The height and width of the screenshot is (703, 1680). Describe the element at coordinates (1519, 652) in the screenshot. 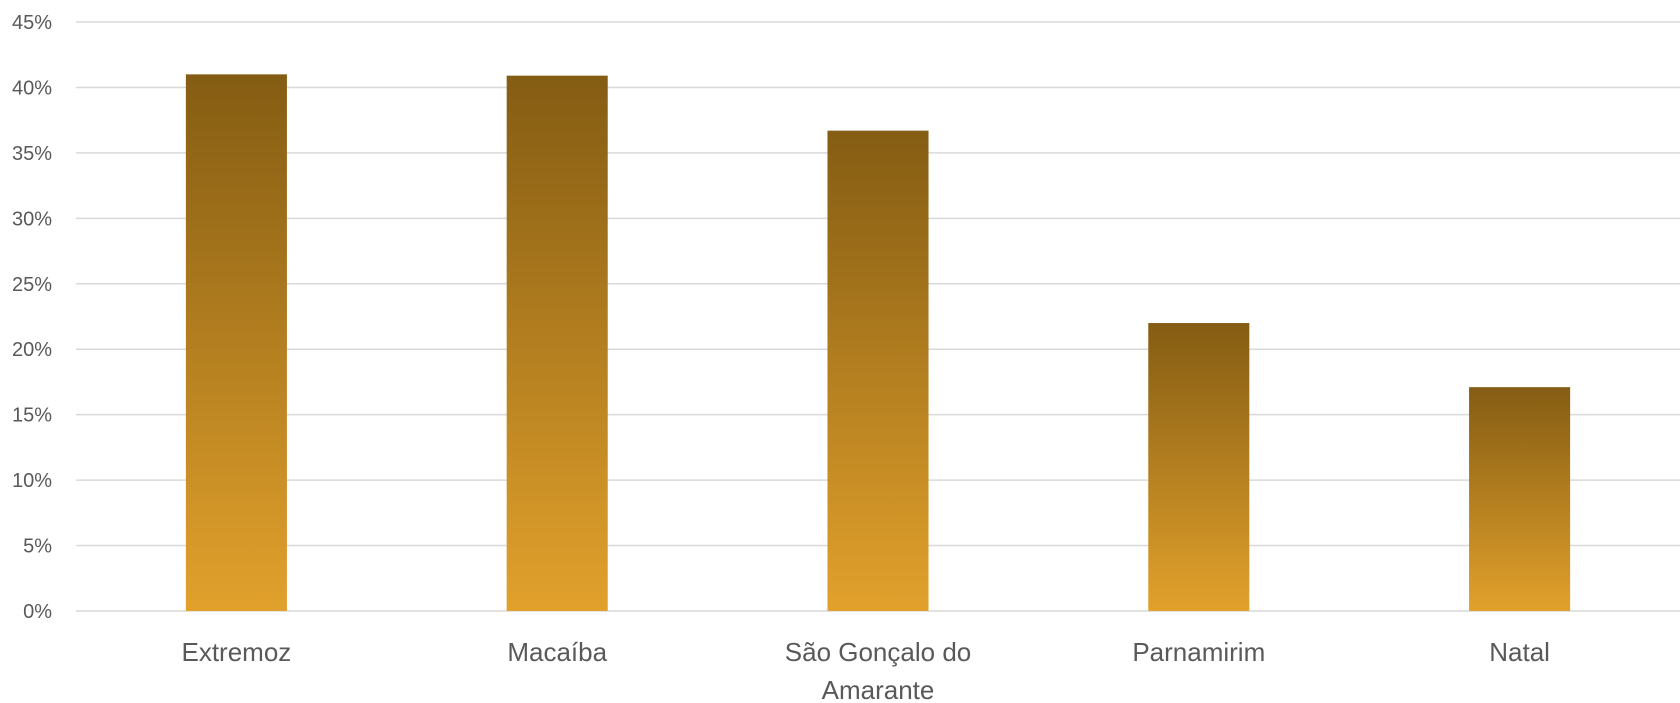

I see `x-tick-label: Natal` at that location.